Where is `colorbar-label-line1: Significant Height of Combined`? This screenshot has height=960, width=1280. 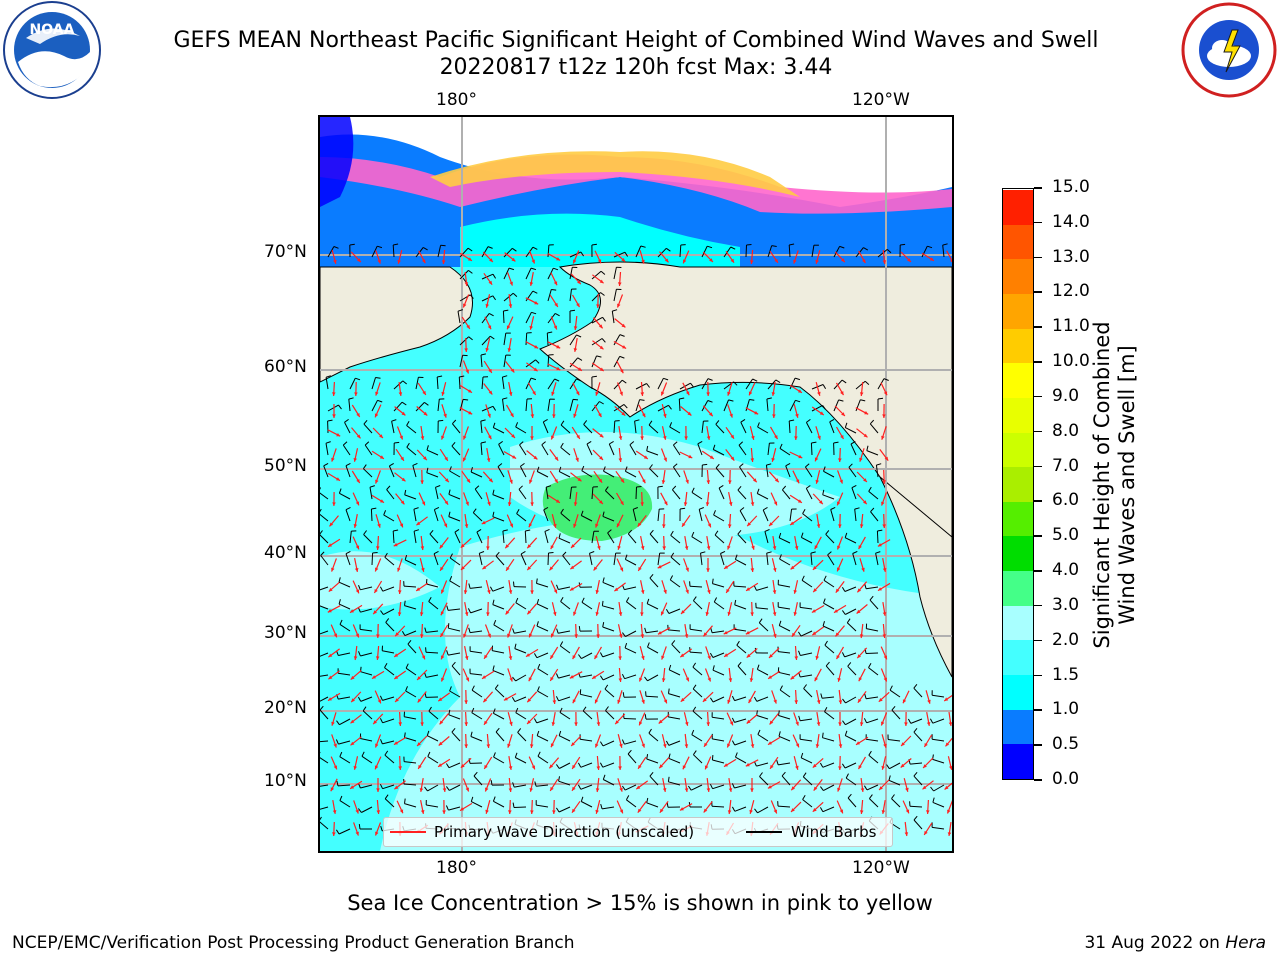
colorbar-label-line1: Significant Height of Combined is located at coordinates (1102, 485).